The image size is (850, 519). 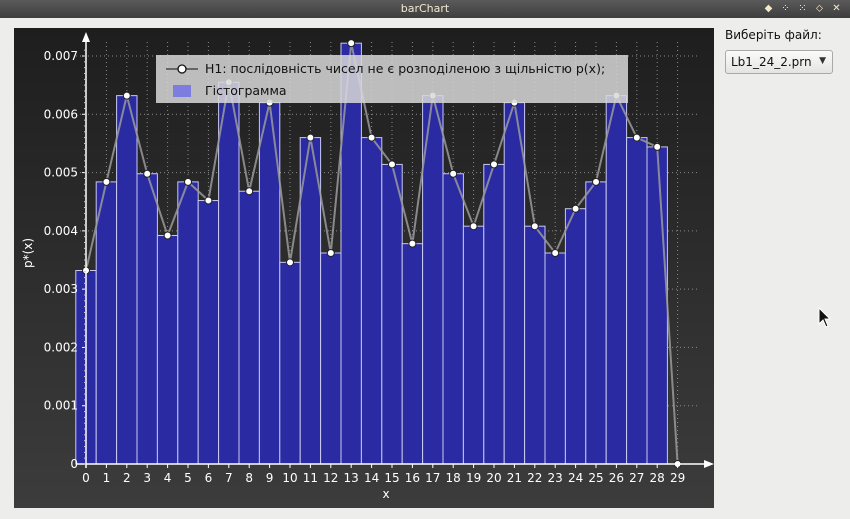 I want to click on x-tick-label: 0, so click(x=86, y=478).